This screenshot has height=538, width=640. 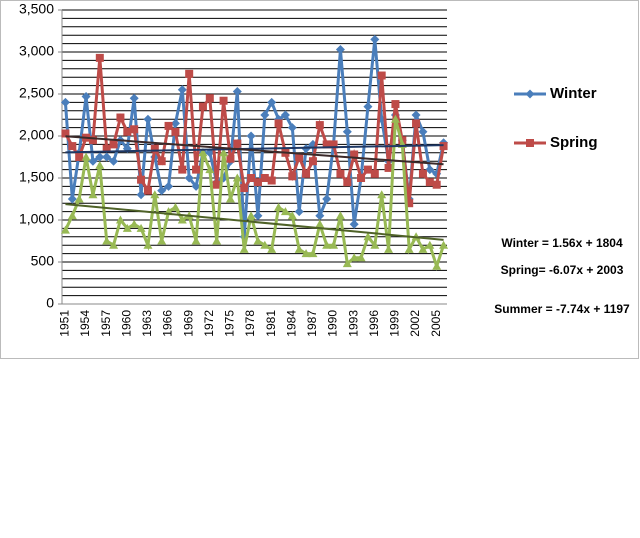 What do you see at coordinates (65, 323) in the screenshot?
I see `x-tick-label: 1951` at bounding box center [65, 323].